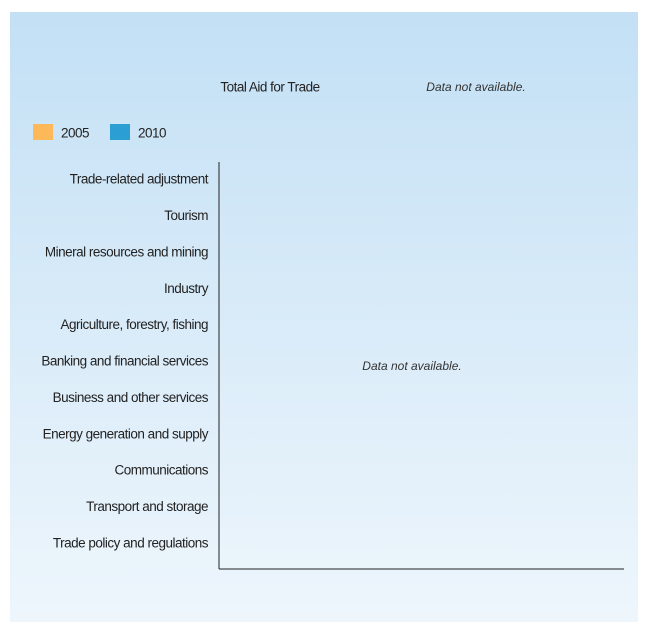 The image size is (648, 640). I want to click on y-tick-label: Business and other services, so click(131, 397).